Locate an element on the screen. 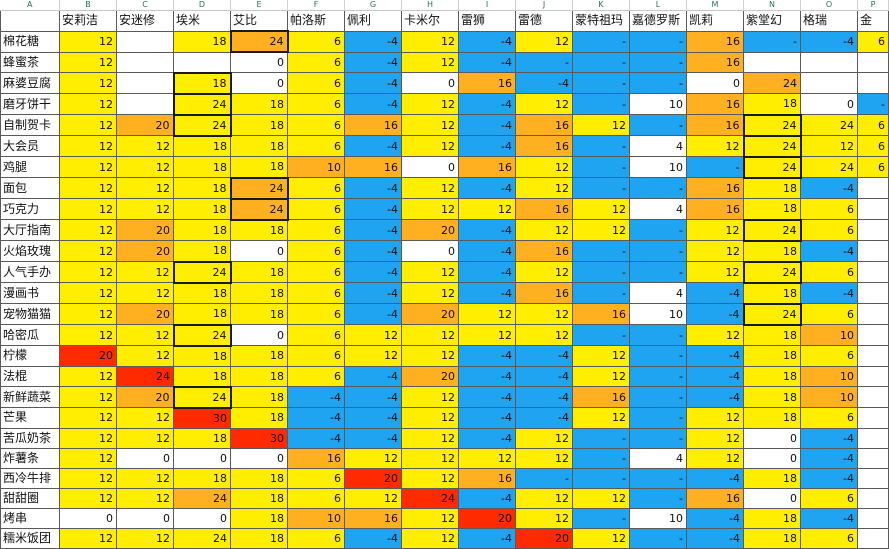  item-name-cell: 哈密瓜 is located at coordinates (30, 335).